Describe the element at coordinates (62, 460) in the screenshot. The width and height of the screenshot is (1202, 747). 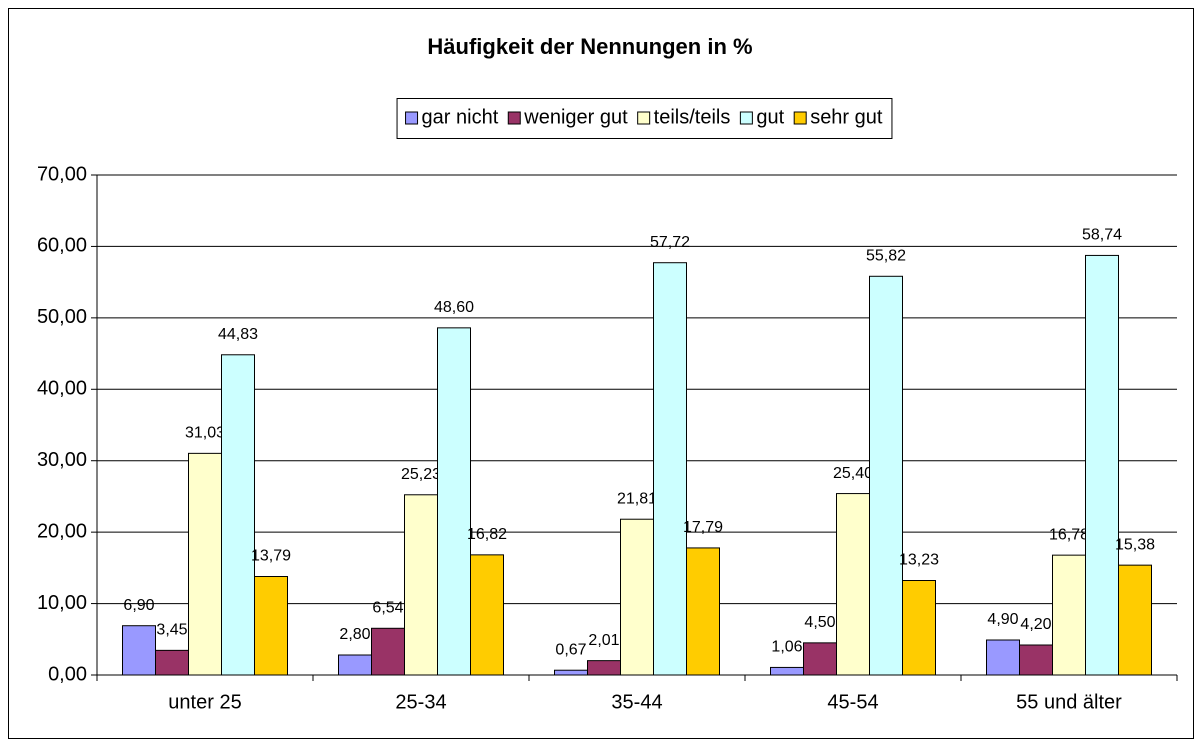
I see `y-tick-label: 30,00` at that location.